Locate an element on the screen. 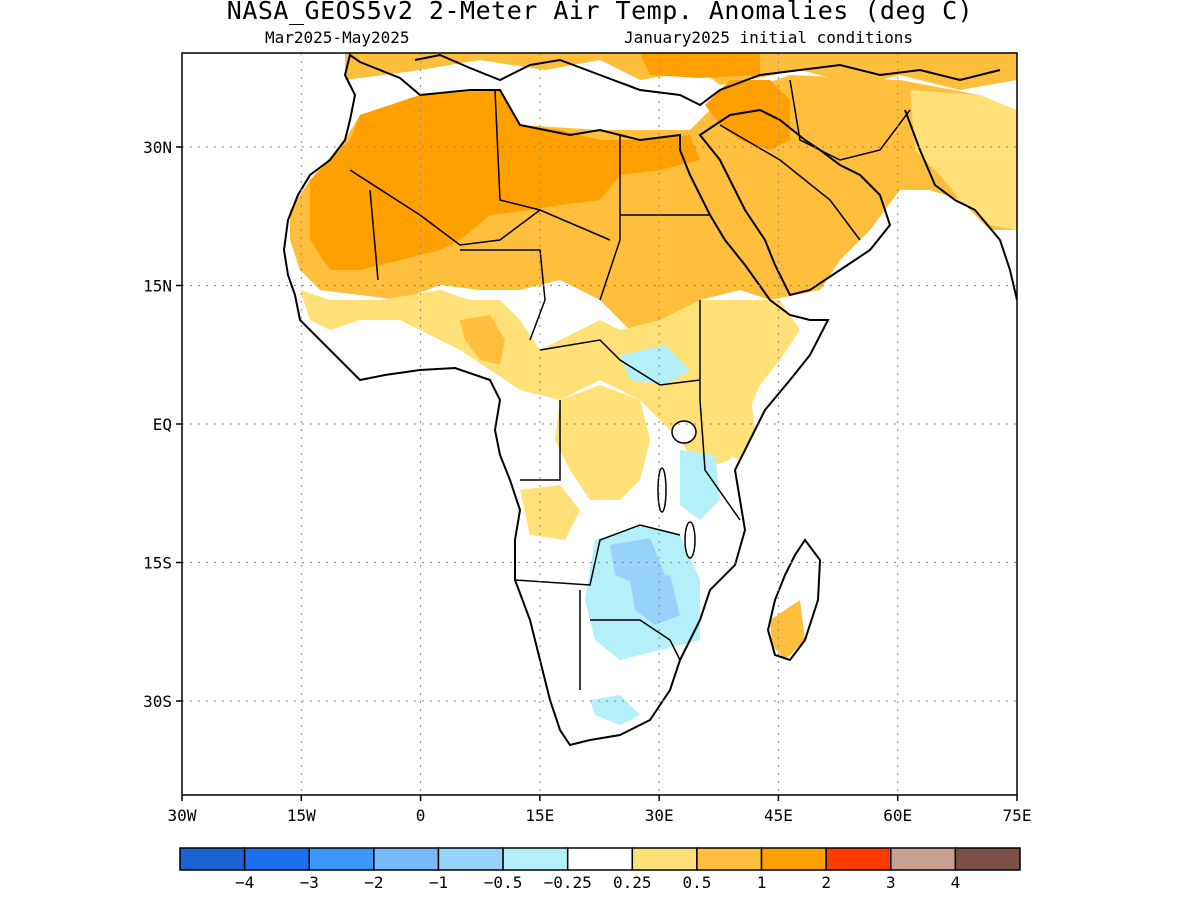  colorbar-label: 2 is located at coordinates (826, 882).